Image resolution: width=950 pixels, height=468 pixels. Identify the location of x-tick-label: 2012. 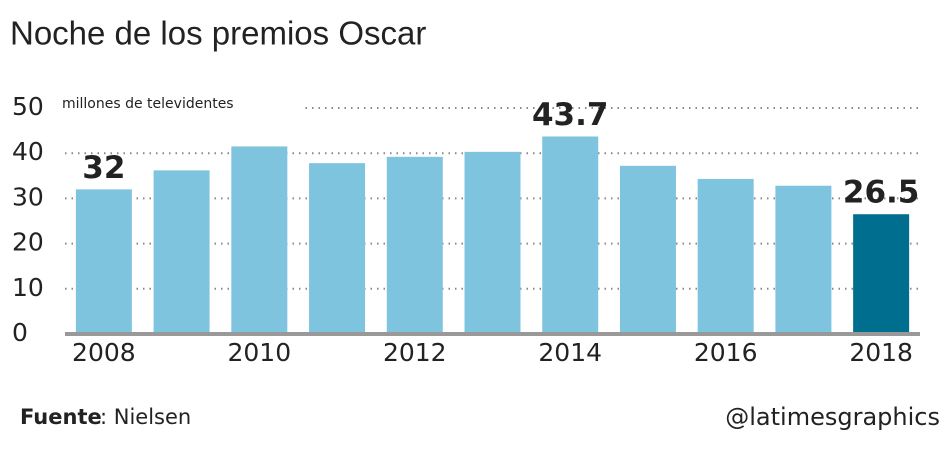
(415, 352).